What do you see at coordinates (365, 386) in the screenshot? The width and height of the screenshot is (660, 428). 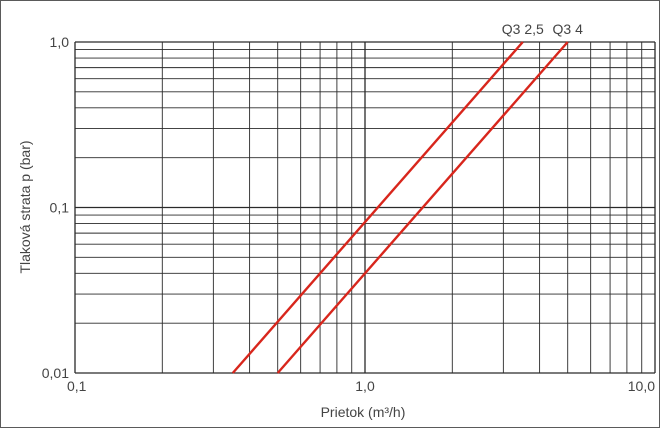 I see `x-tick-label: 1,0` at bounding box center [365, 386].